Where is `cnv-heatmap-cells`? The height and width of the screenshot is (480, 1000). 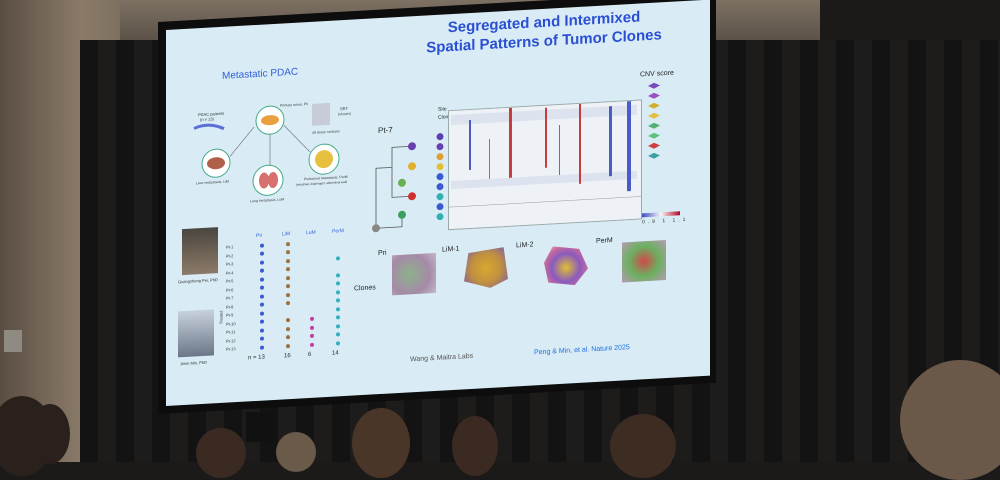 cnv-heatmap-cells is located at coordinates (545, 165).